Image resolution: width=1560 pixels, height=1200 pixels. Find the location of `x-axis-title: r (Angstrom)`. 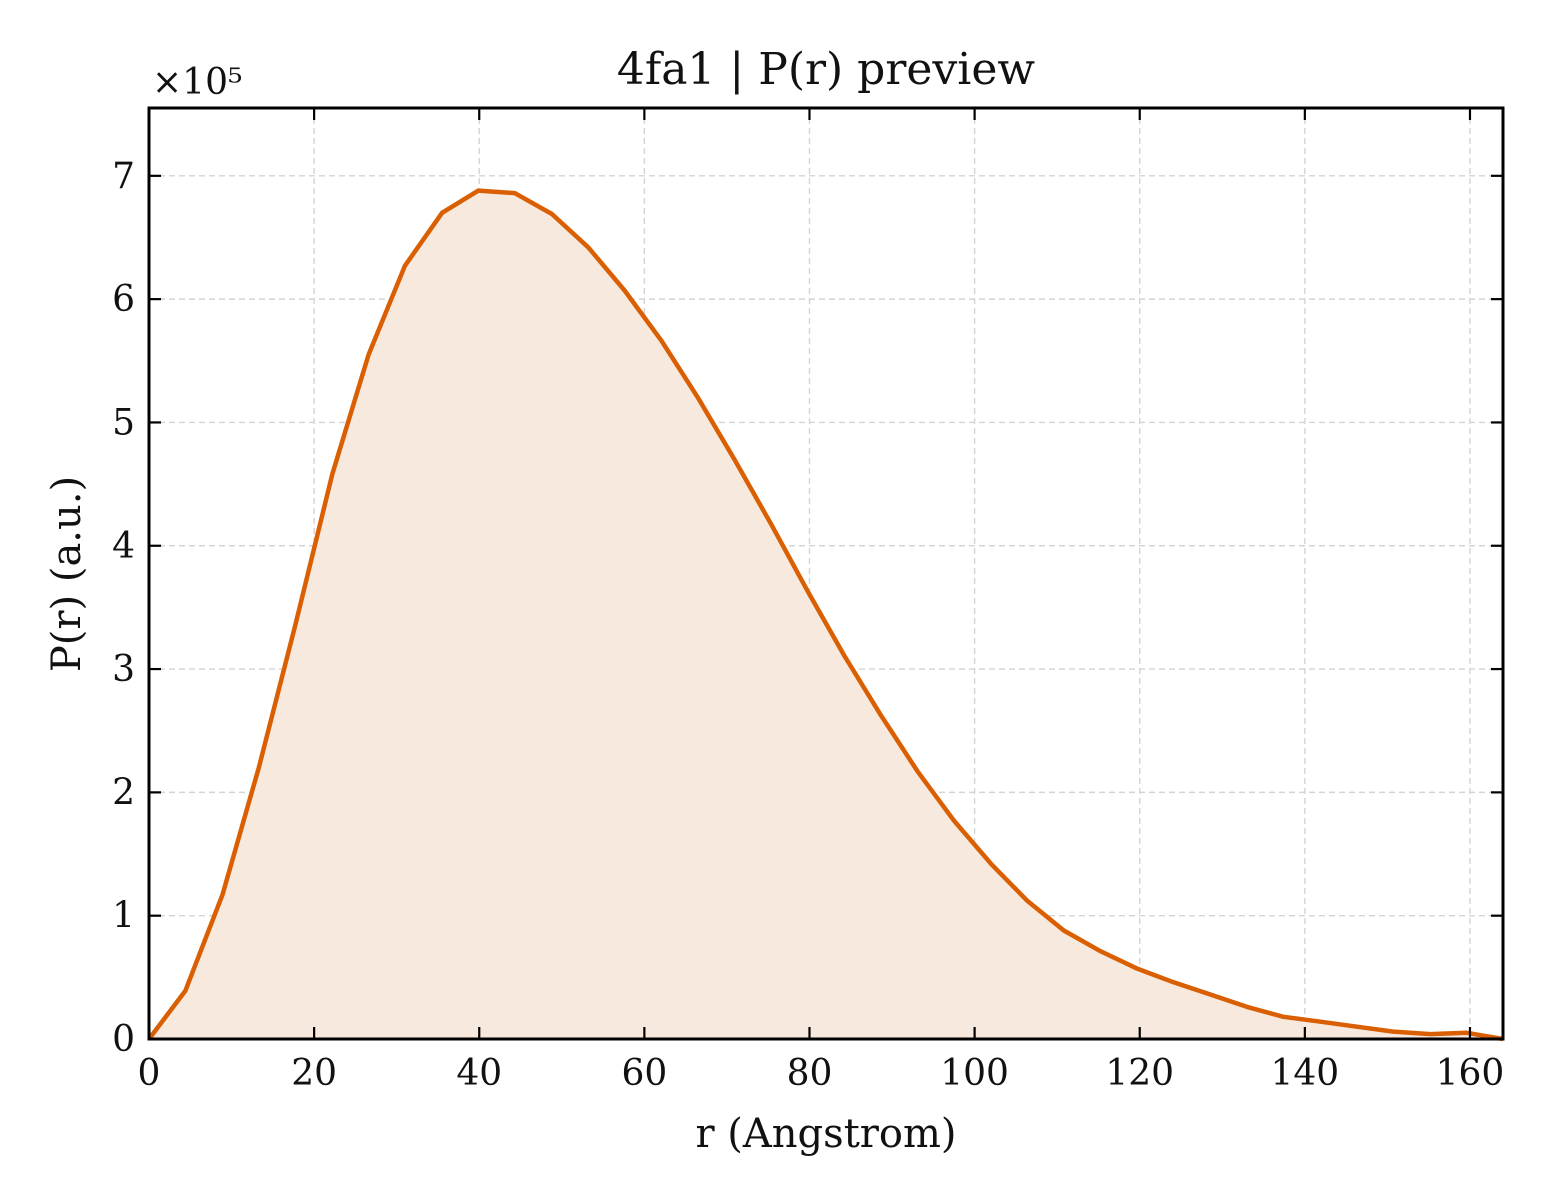

x-axis-title: r (Angstrom) is located at coordinates (825, 1134).